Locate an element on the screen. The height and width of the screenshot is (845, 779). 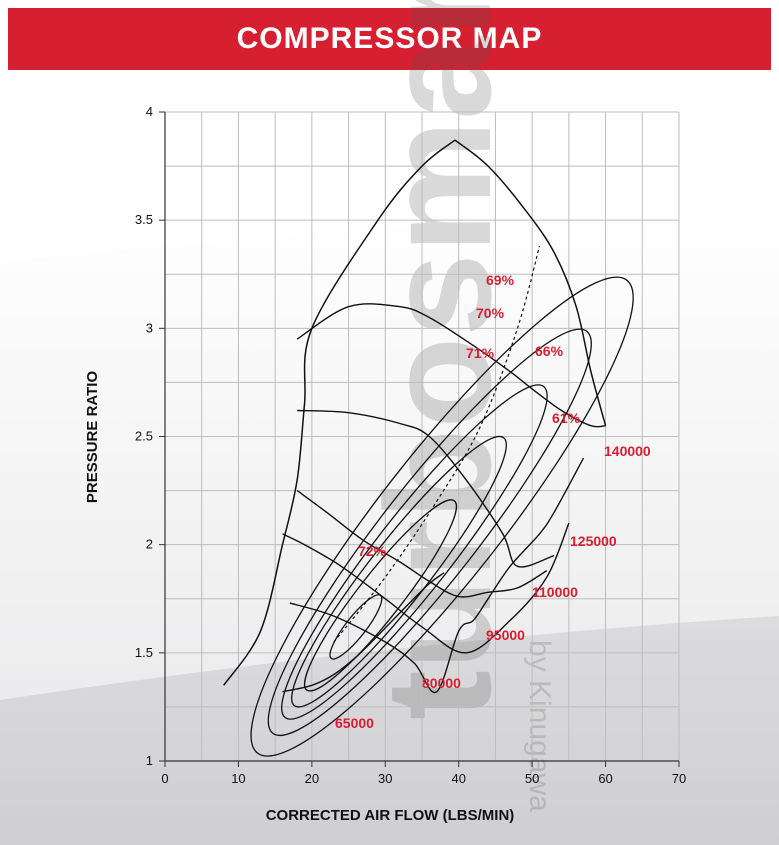
efficiency-label-70: 70% is located at coordinates (490, 313).